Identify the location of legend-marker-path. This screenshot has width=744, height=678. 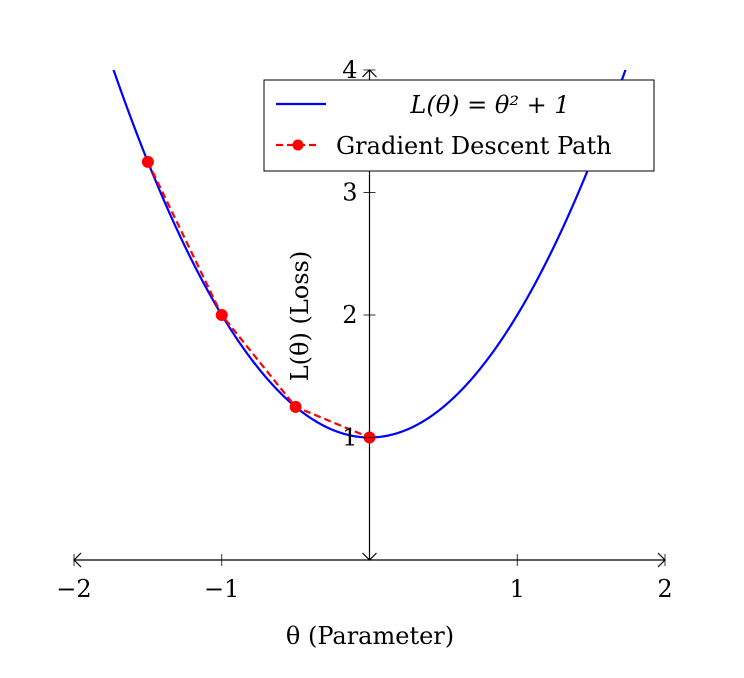
(298, 145).